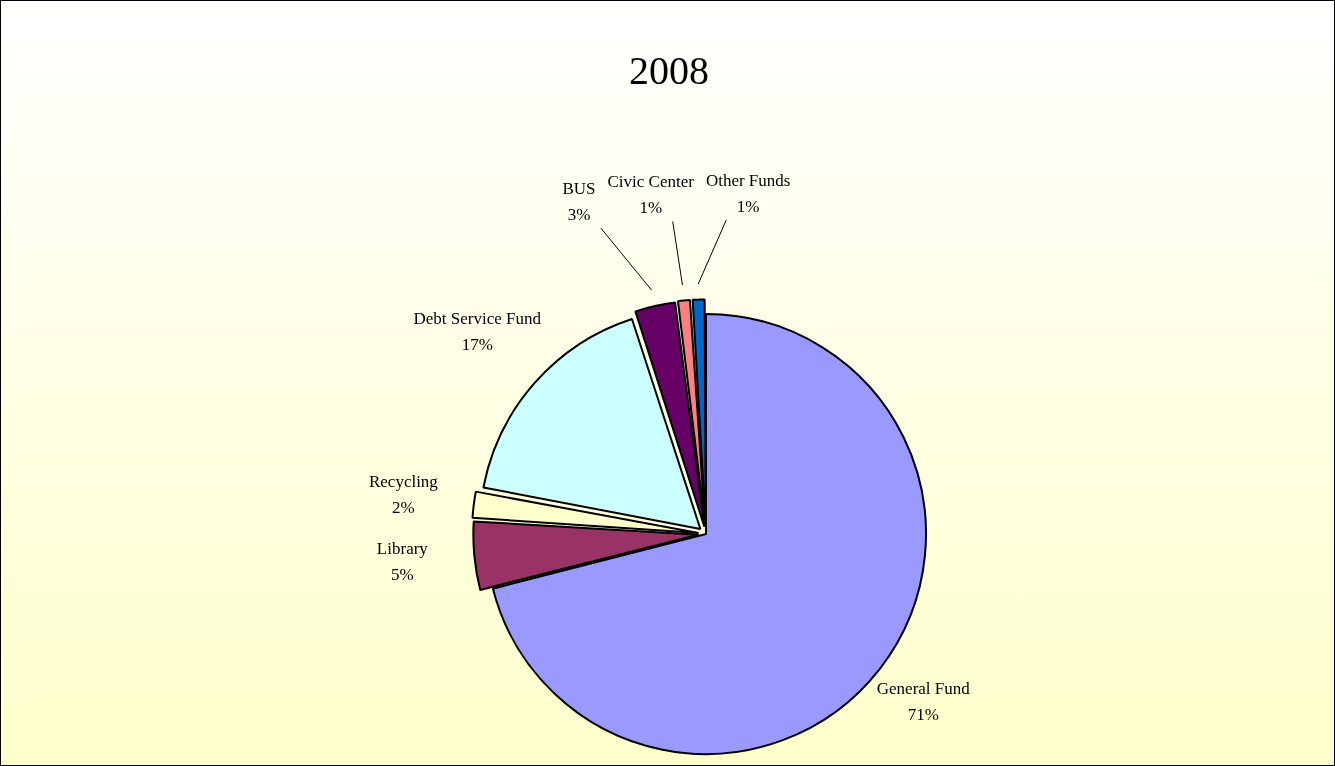 The image size is (1335, 766). What do you see at coordinates (403, 482) in the screenshot?
I see `slice-label: Recycling` at bounding box center [403, 482].